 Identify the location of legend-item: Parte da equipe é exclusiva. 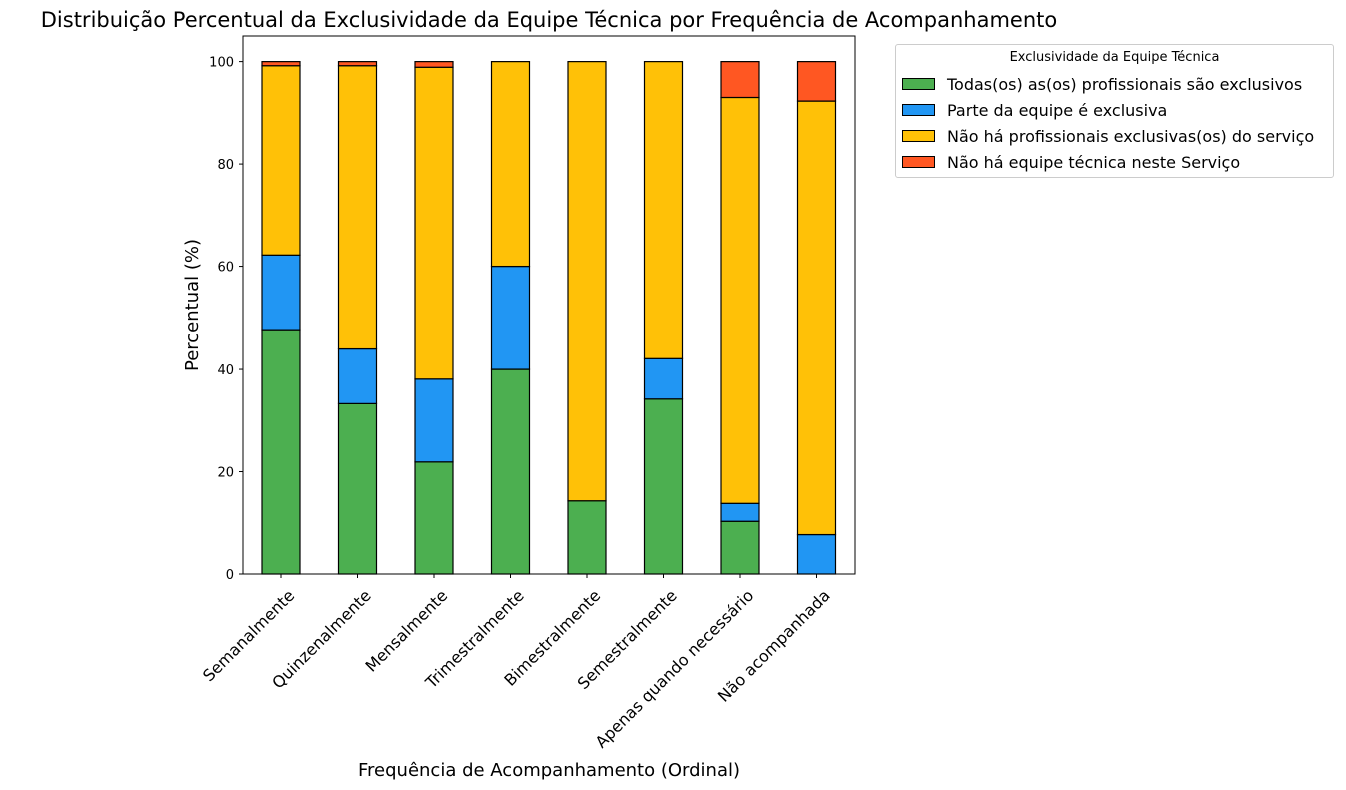
(1114, 110).